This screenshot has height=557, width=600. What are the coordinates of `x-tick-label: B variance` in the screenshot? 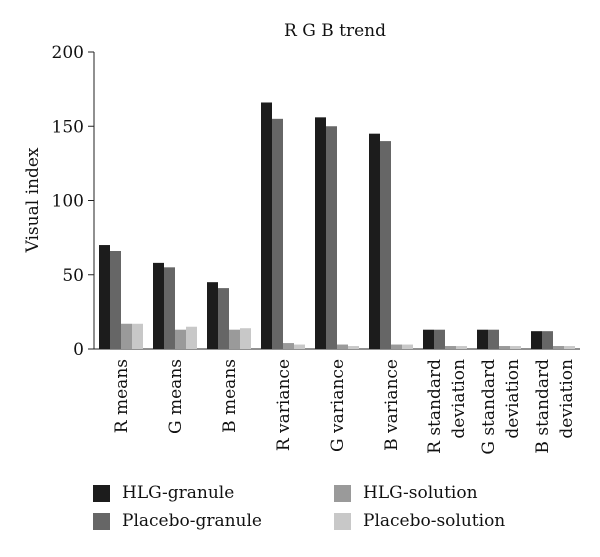 It's located at (392, 405).